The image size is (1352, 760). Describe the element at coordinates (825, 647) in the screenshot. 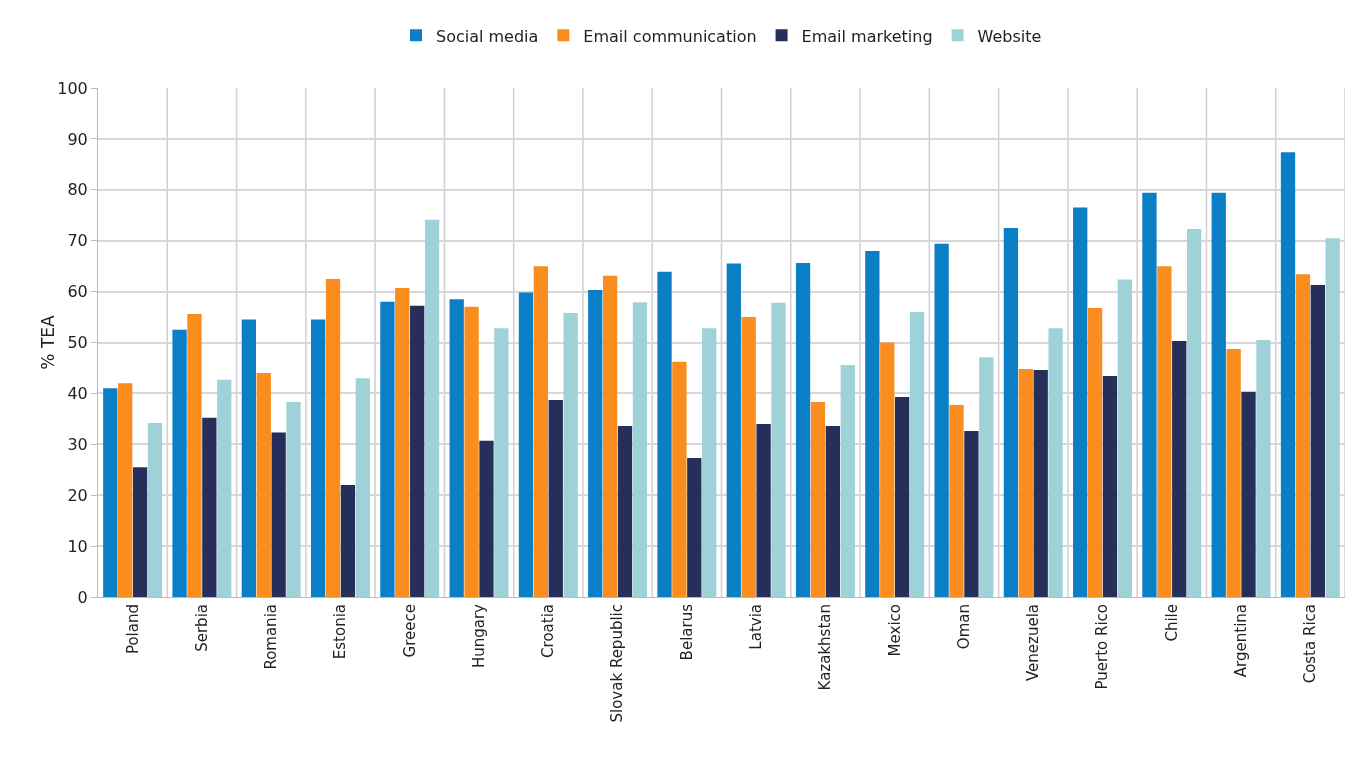

I see `x-tick-label: Kazakhstan` at that location.